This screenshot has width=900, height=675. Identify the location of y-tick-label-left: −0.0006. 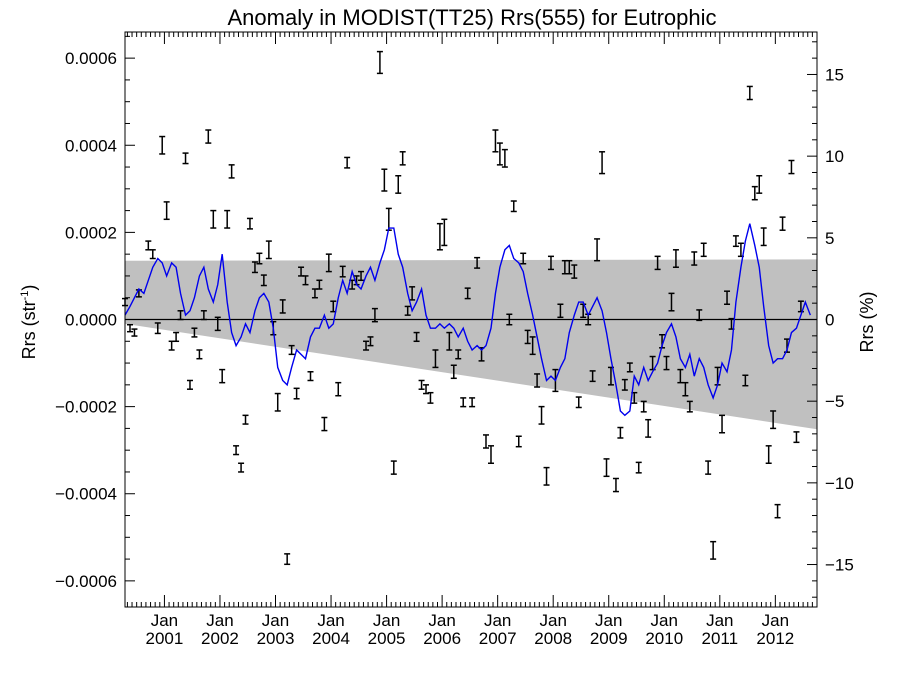
(86, 581).